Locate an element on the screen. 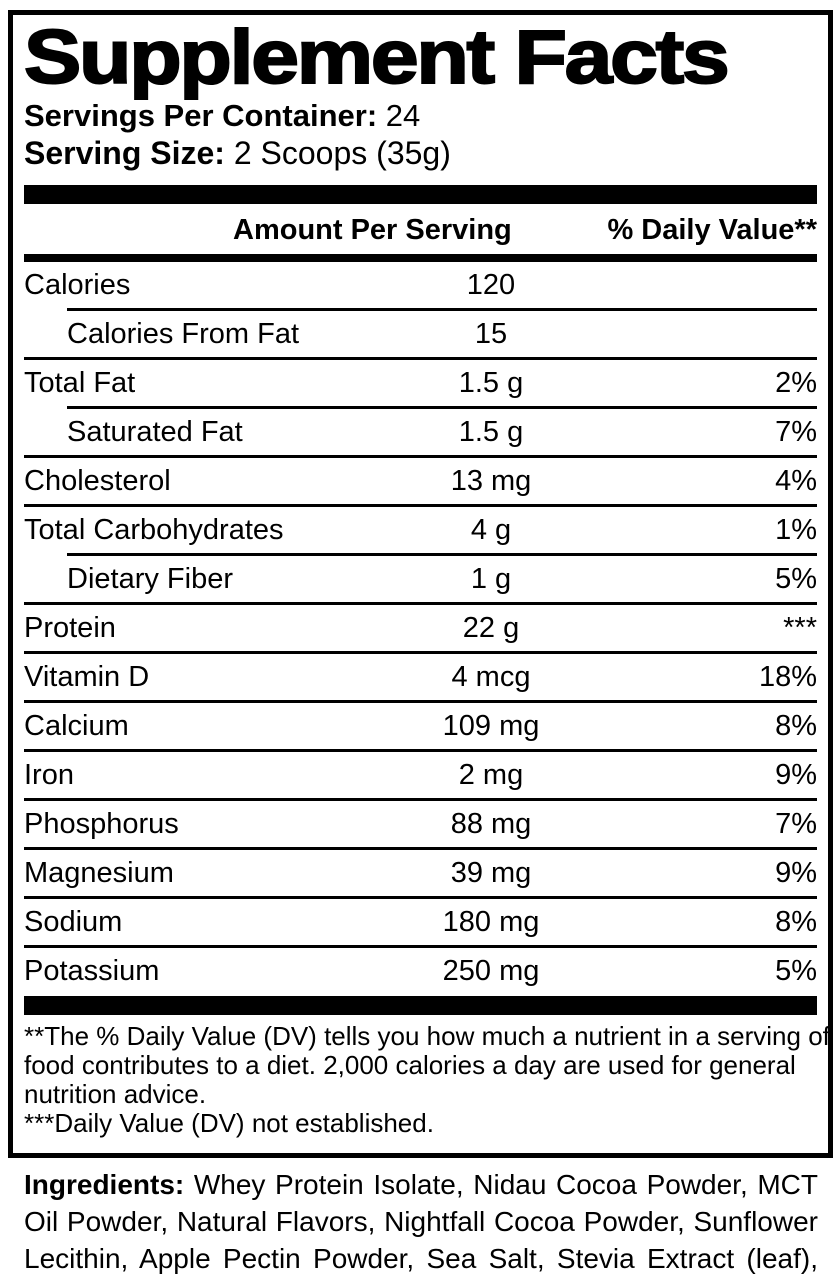 This screenshot has height=1276, width=837. nutrient-name: Iron is located at coordinates (49, 775).